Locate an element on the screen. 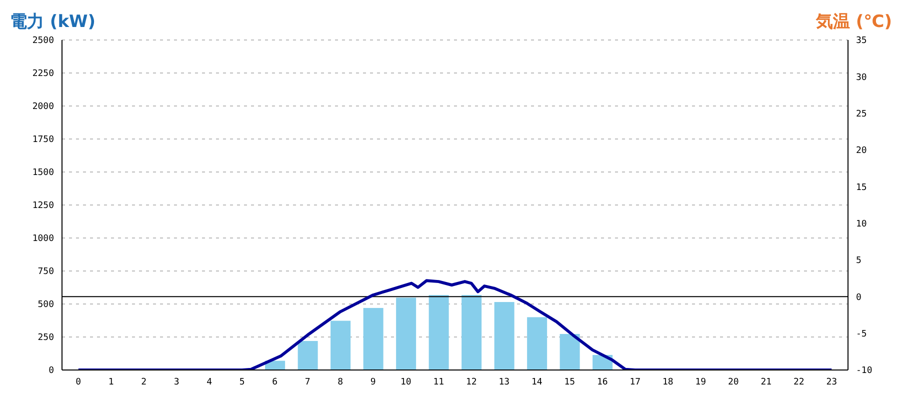  y-axis-title: 電力 (kW) is located at coordinates (53, 22).